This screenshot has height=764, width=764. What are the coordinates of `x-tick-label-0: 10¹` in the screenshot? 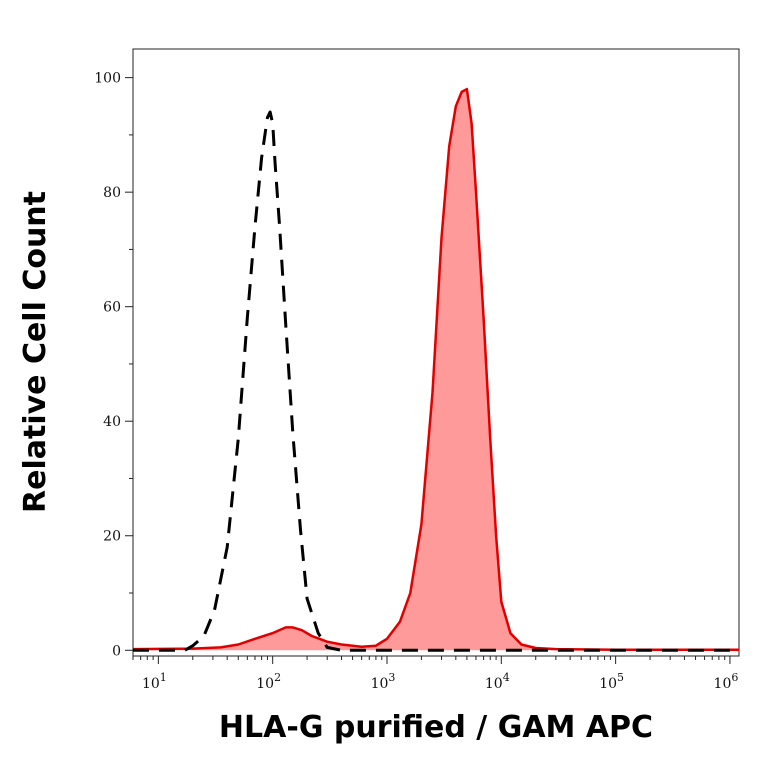 It's located at (154, 681).